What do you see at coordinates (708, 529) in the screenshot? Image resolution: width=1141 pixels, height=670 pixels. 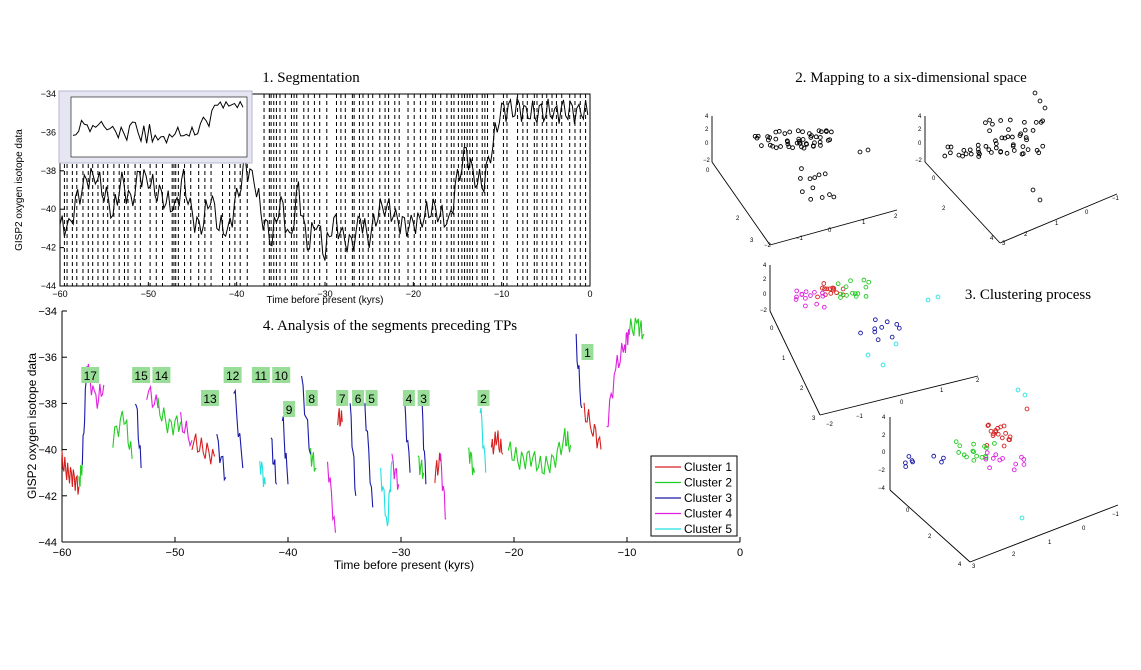 I see `legend-label: Cluster 5` at bounding box center [708, 529].